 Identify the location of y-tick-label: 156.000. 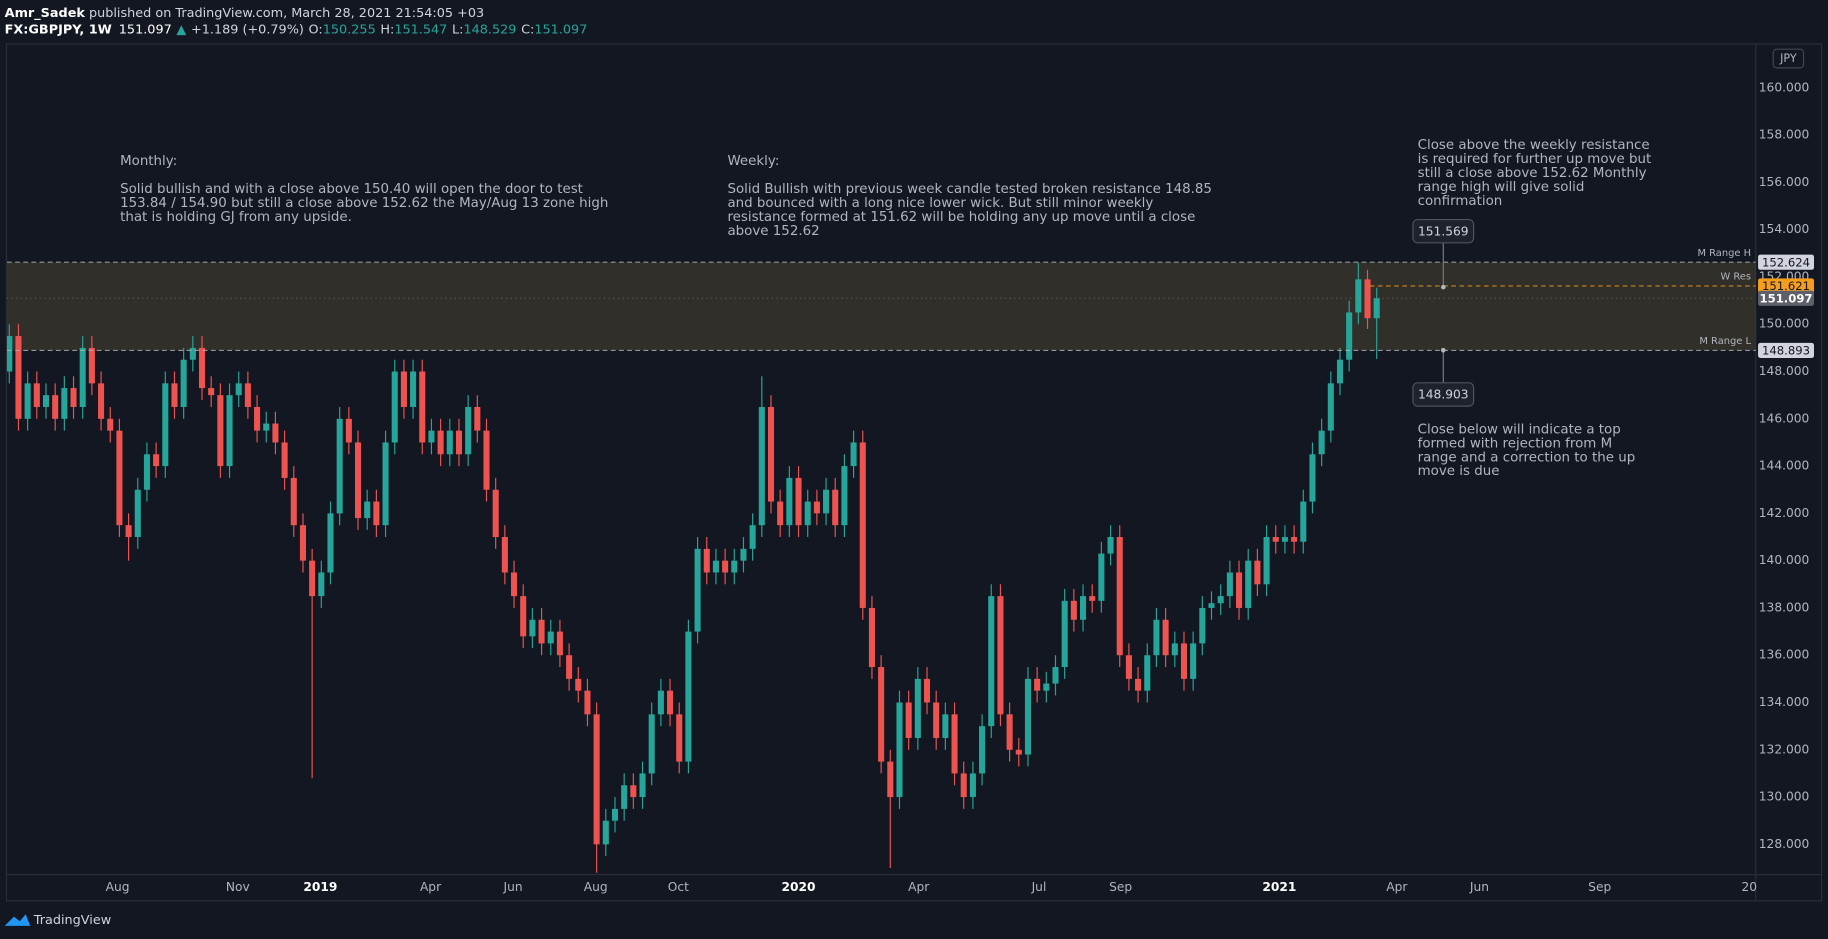
(1784, 182).